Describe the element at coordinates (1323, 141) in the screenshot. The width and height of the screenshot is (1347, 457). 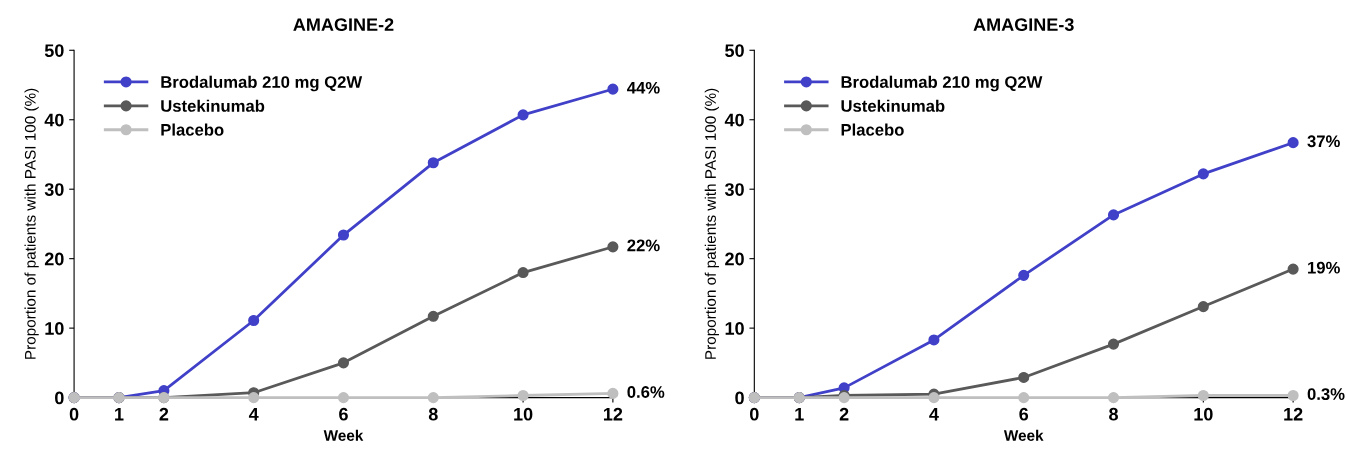
I see `data-label: 37%` at that location.